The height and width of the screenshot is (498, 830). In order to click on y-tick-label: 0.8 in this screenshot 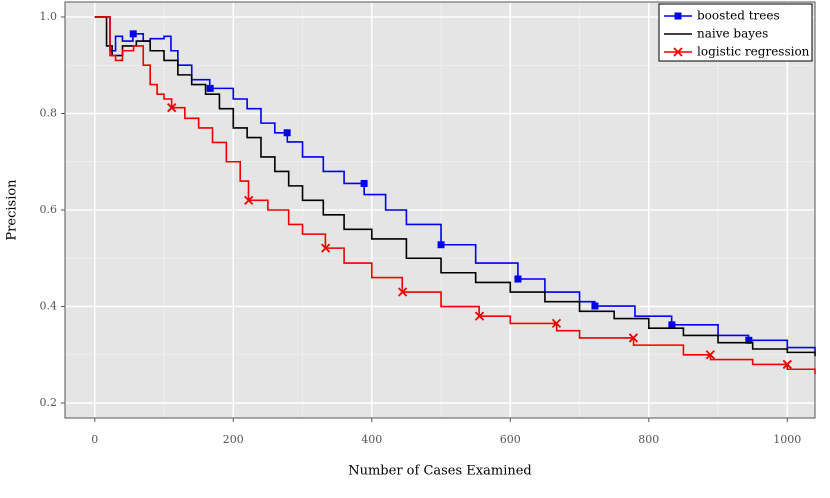, I will do `click(49, 112)`.